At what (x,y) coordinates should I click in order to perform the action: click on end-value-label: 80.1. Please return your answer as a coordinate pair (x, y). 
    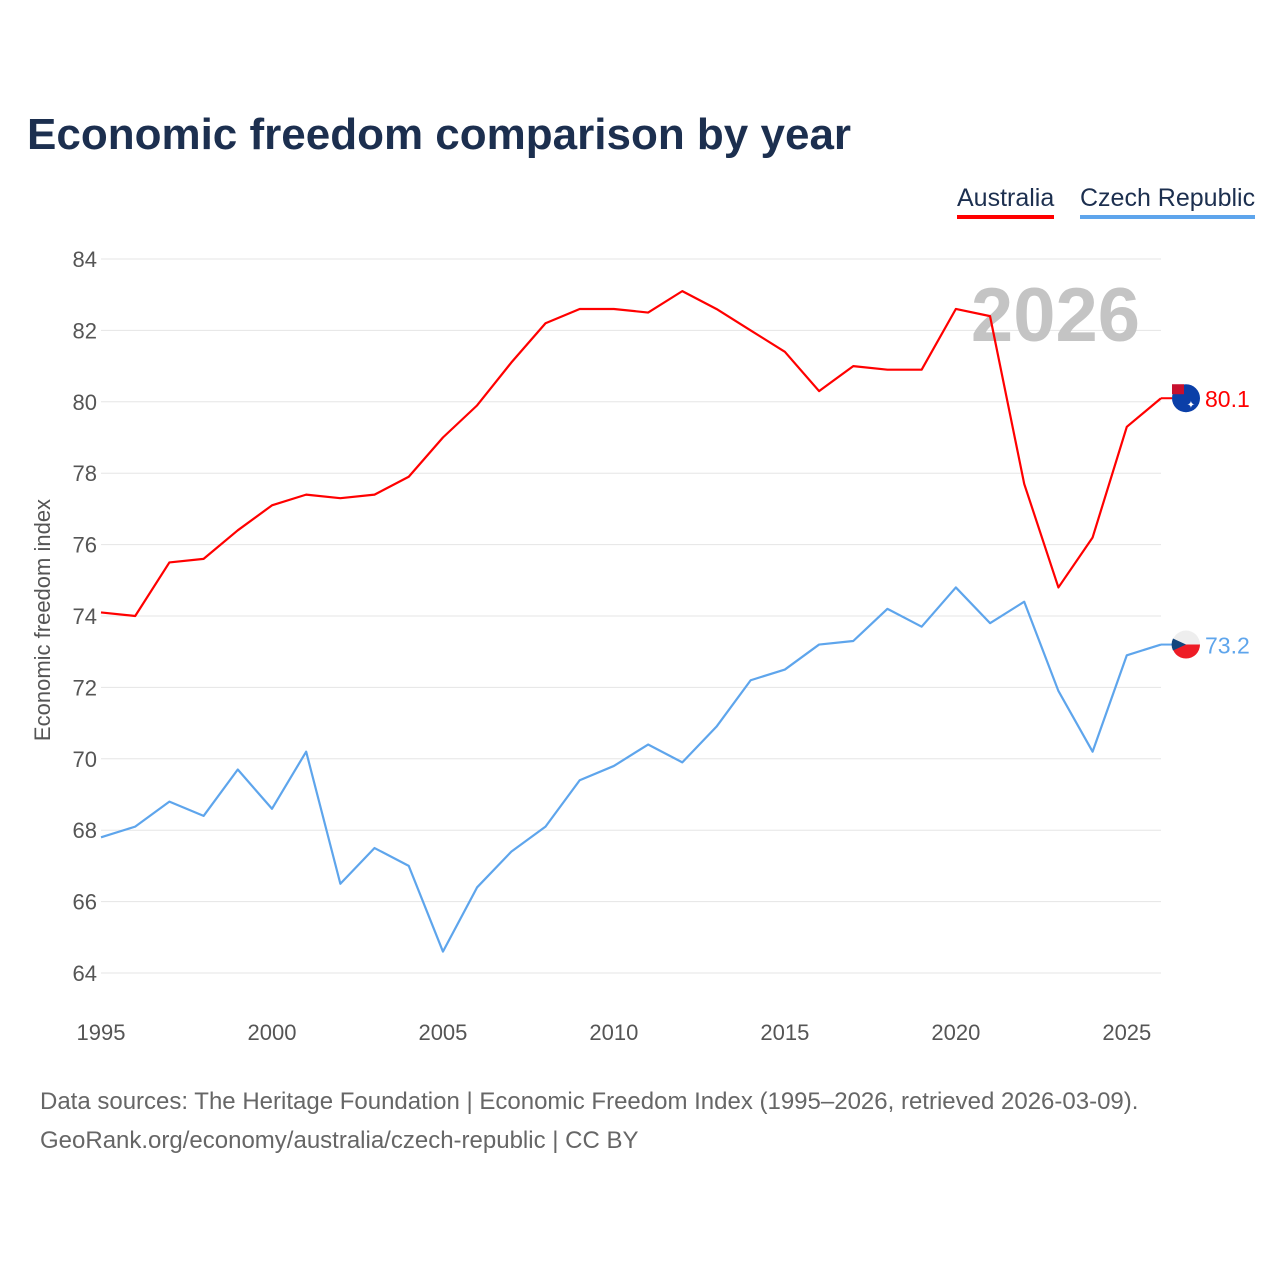
    Looking at the image, I should click on (1227, 399).